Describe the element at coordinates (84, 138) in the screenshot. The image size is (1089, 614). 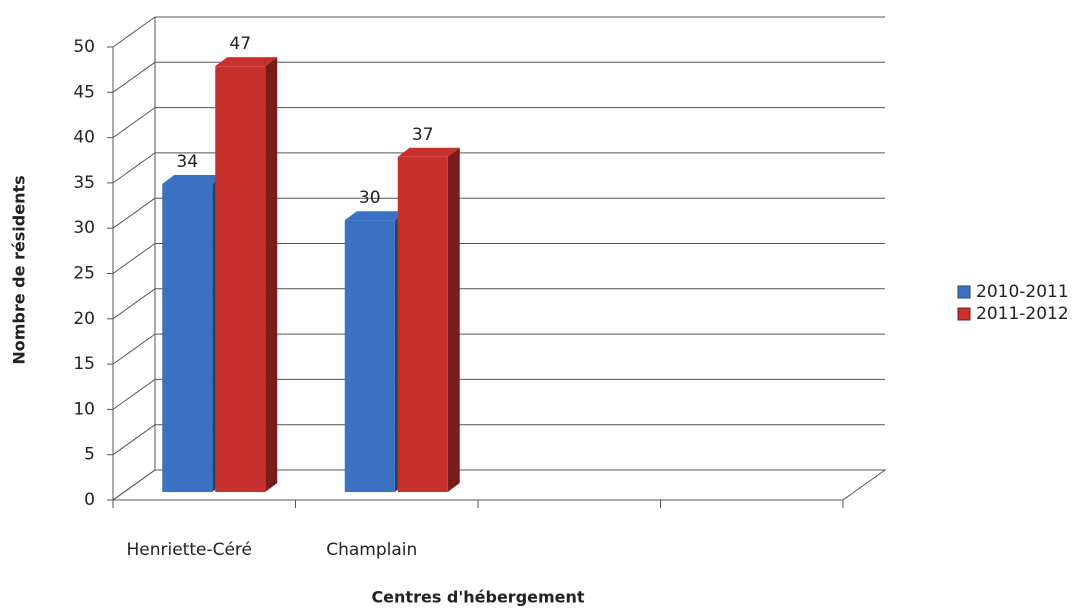
I see `y-tick-label: 40` at that location.